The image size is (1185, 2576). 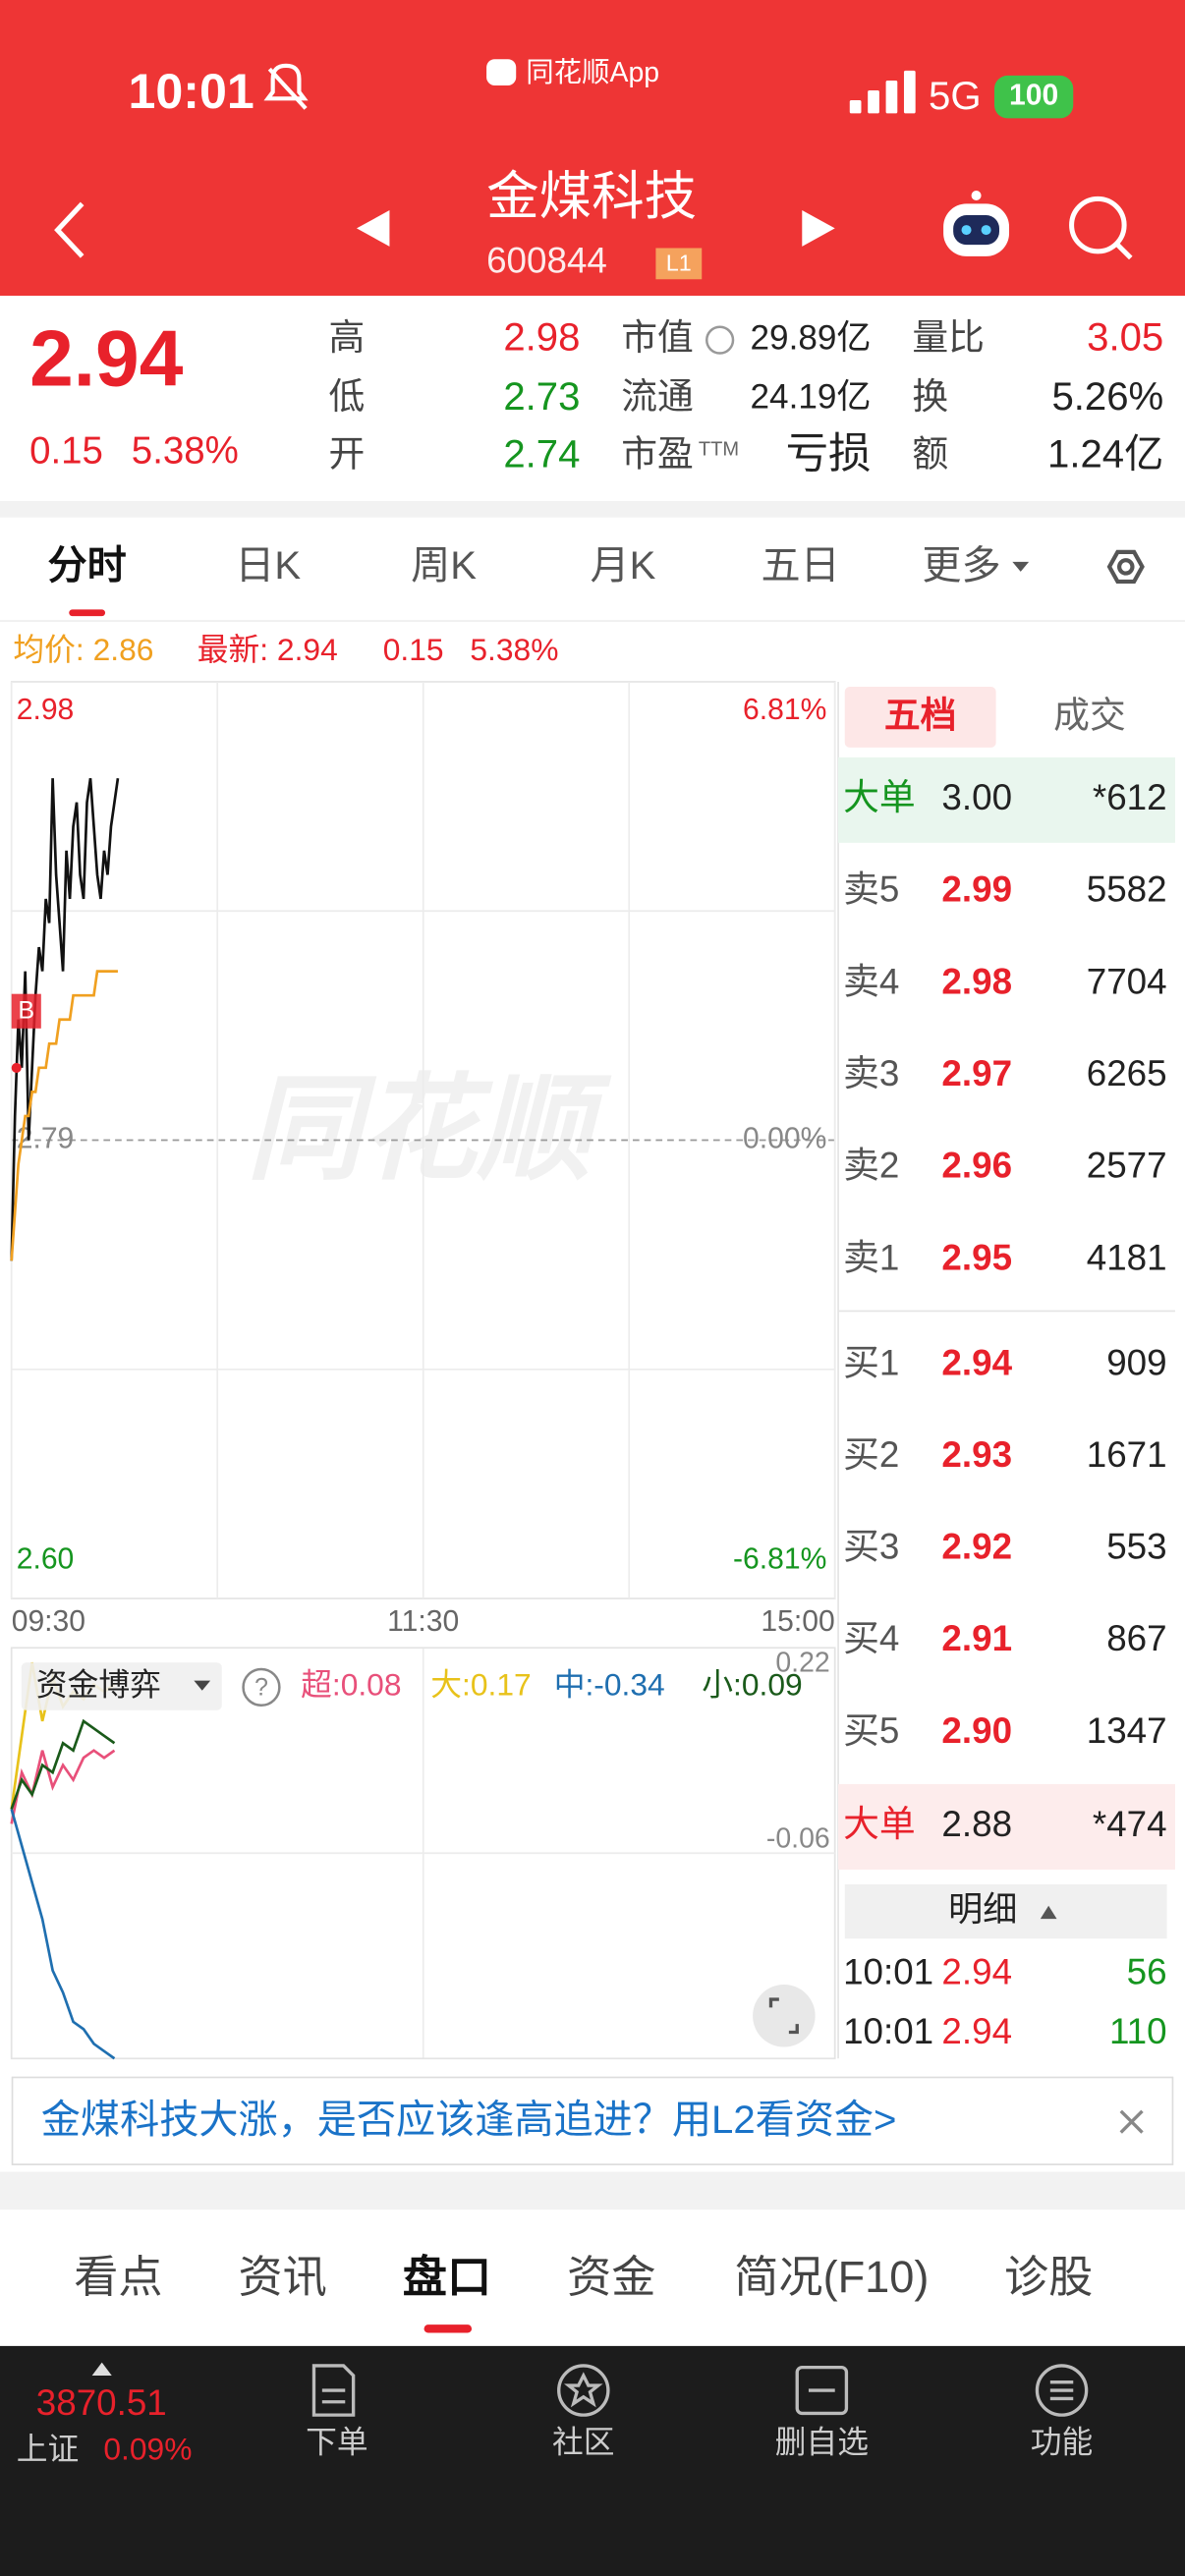 What do you see at coordinates (542, 337) in the screenshot?
I see `stat-value: 2.98` at bounding box center [542, 337].